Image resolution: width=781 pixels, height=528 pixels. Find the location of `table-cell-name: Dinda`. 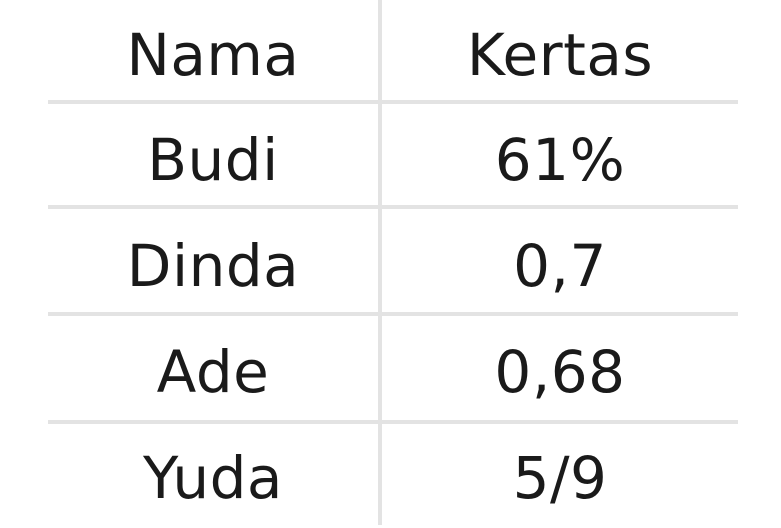

table-cell-name: Dinda is located at coordinates (213, 266).